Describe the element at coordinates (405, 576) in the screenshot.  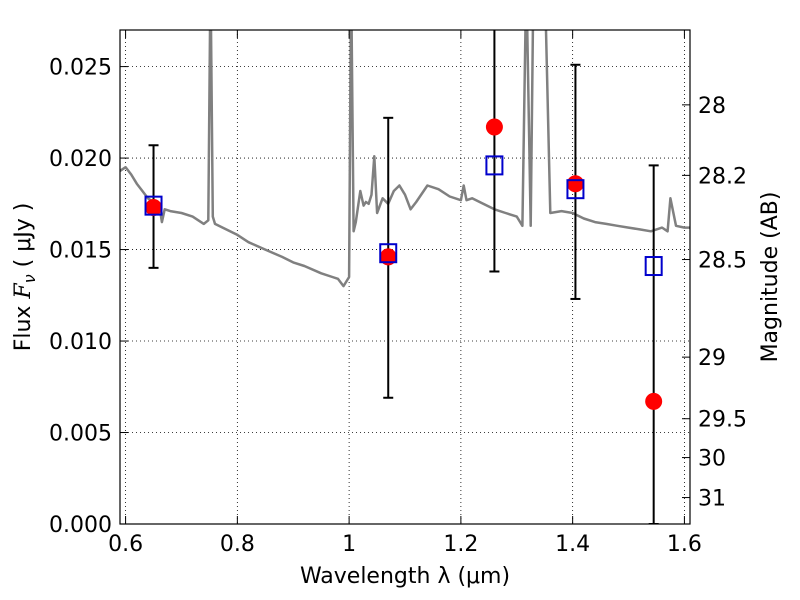
I see `x-axis-label: Wavelength λ (μm)` at that location.